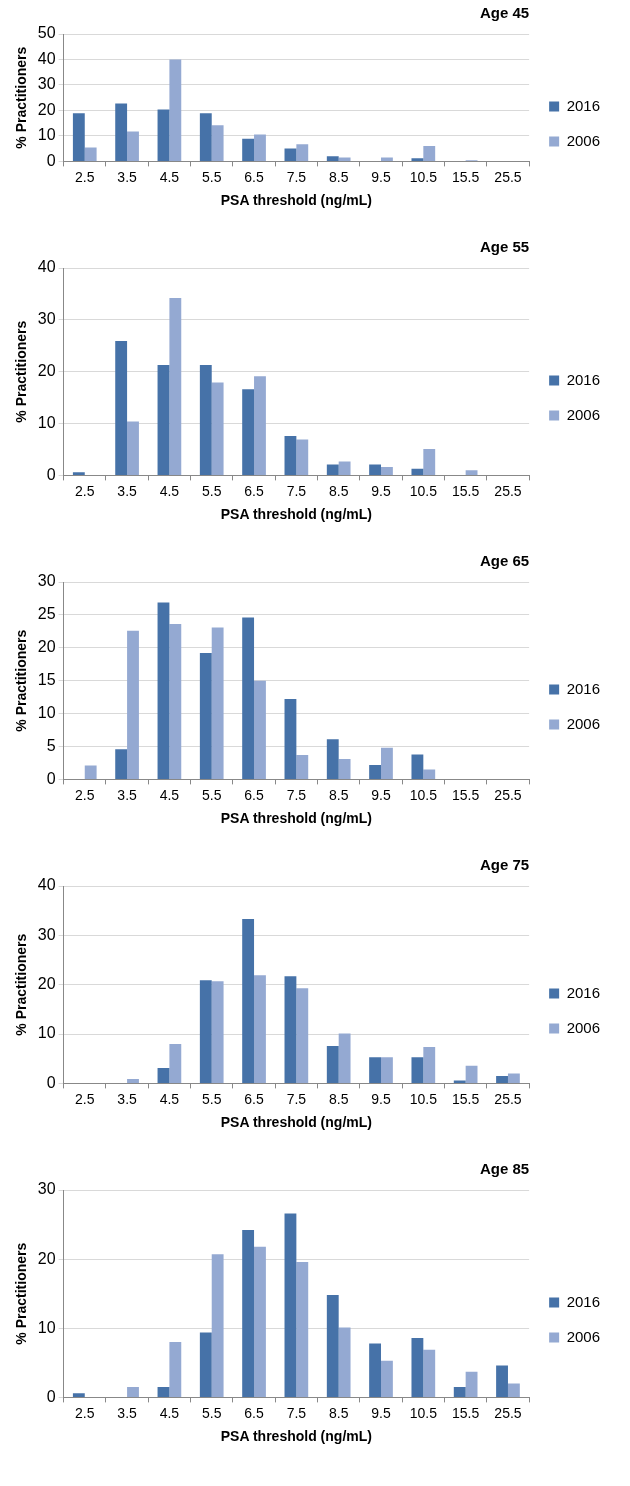  I want to click on y-tick-label: 15, so click(46, 680).